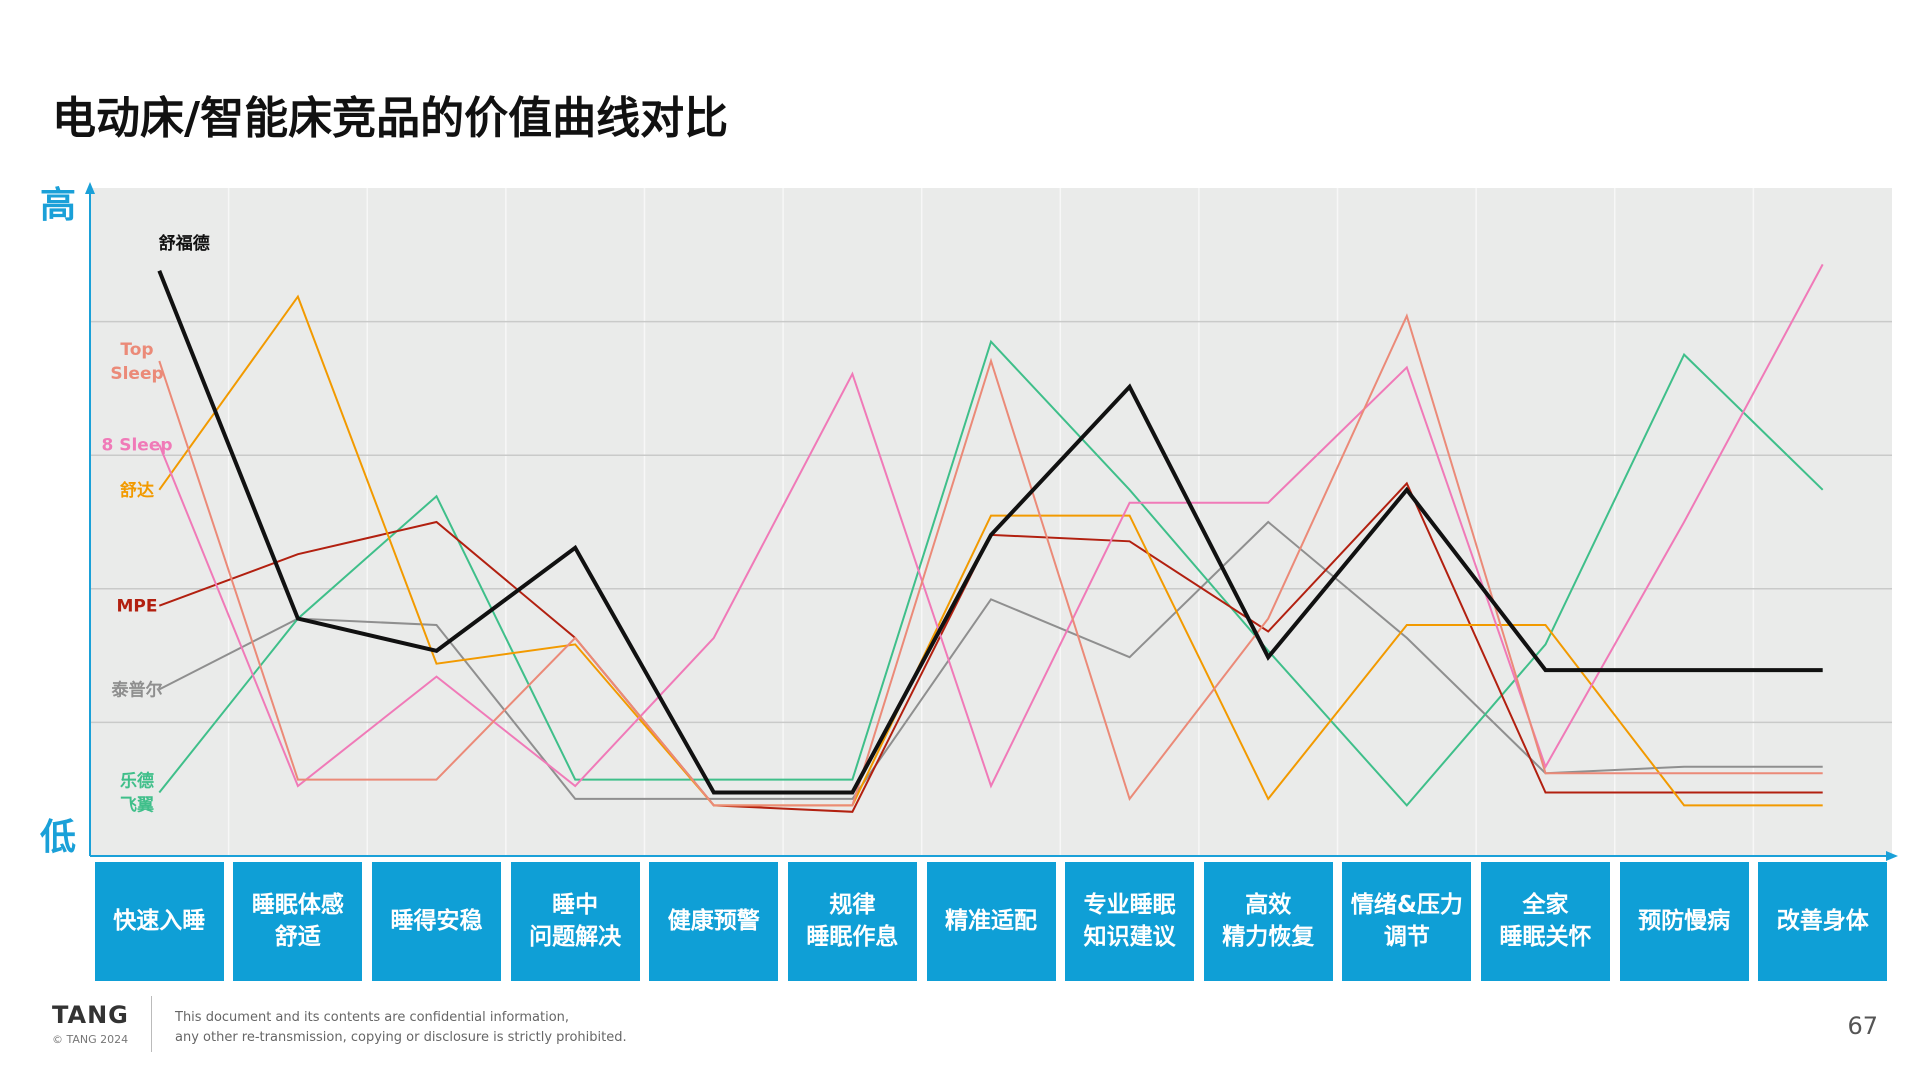 The width and height of the screenshot is (1920, 1080). What do you see at coordinates (90, 1015) in the screenshot?
I see `footer-logo: TANG` at bounding box center [90, 1015].